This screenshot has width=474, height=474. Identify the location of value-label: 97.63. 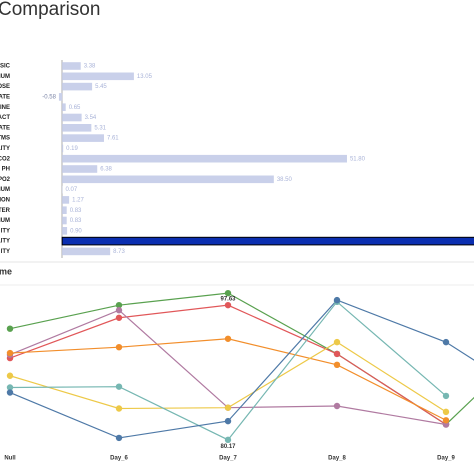
(228, 300).